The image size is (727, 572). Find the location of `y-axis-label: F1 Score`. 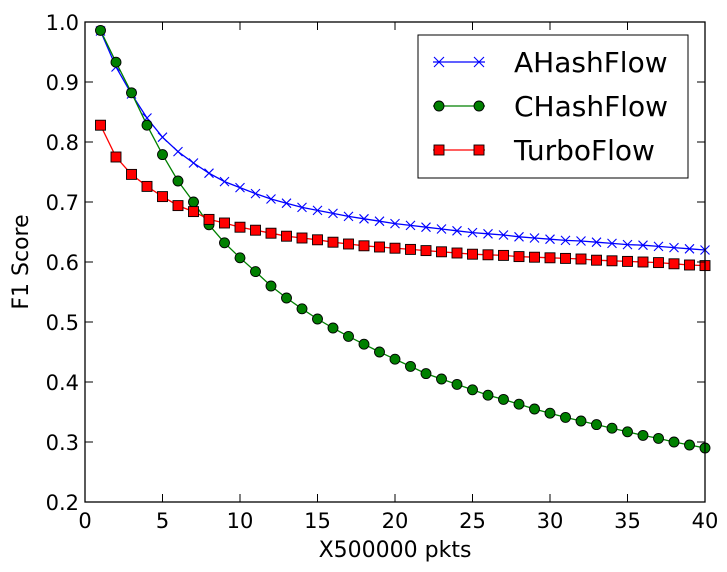

y-axis-label: F1 Score is located at coordinates (21, 261).